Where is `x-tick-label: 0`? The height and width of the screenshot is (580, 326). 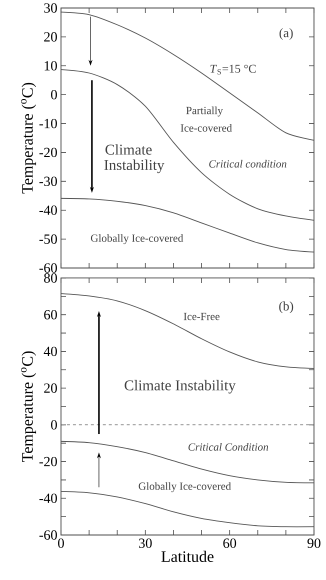 x-tick-label: 0 is located at coordinates (61, 543).